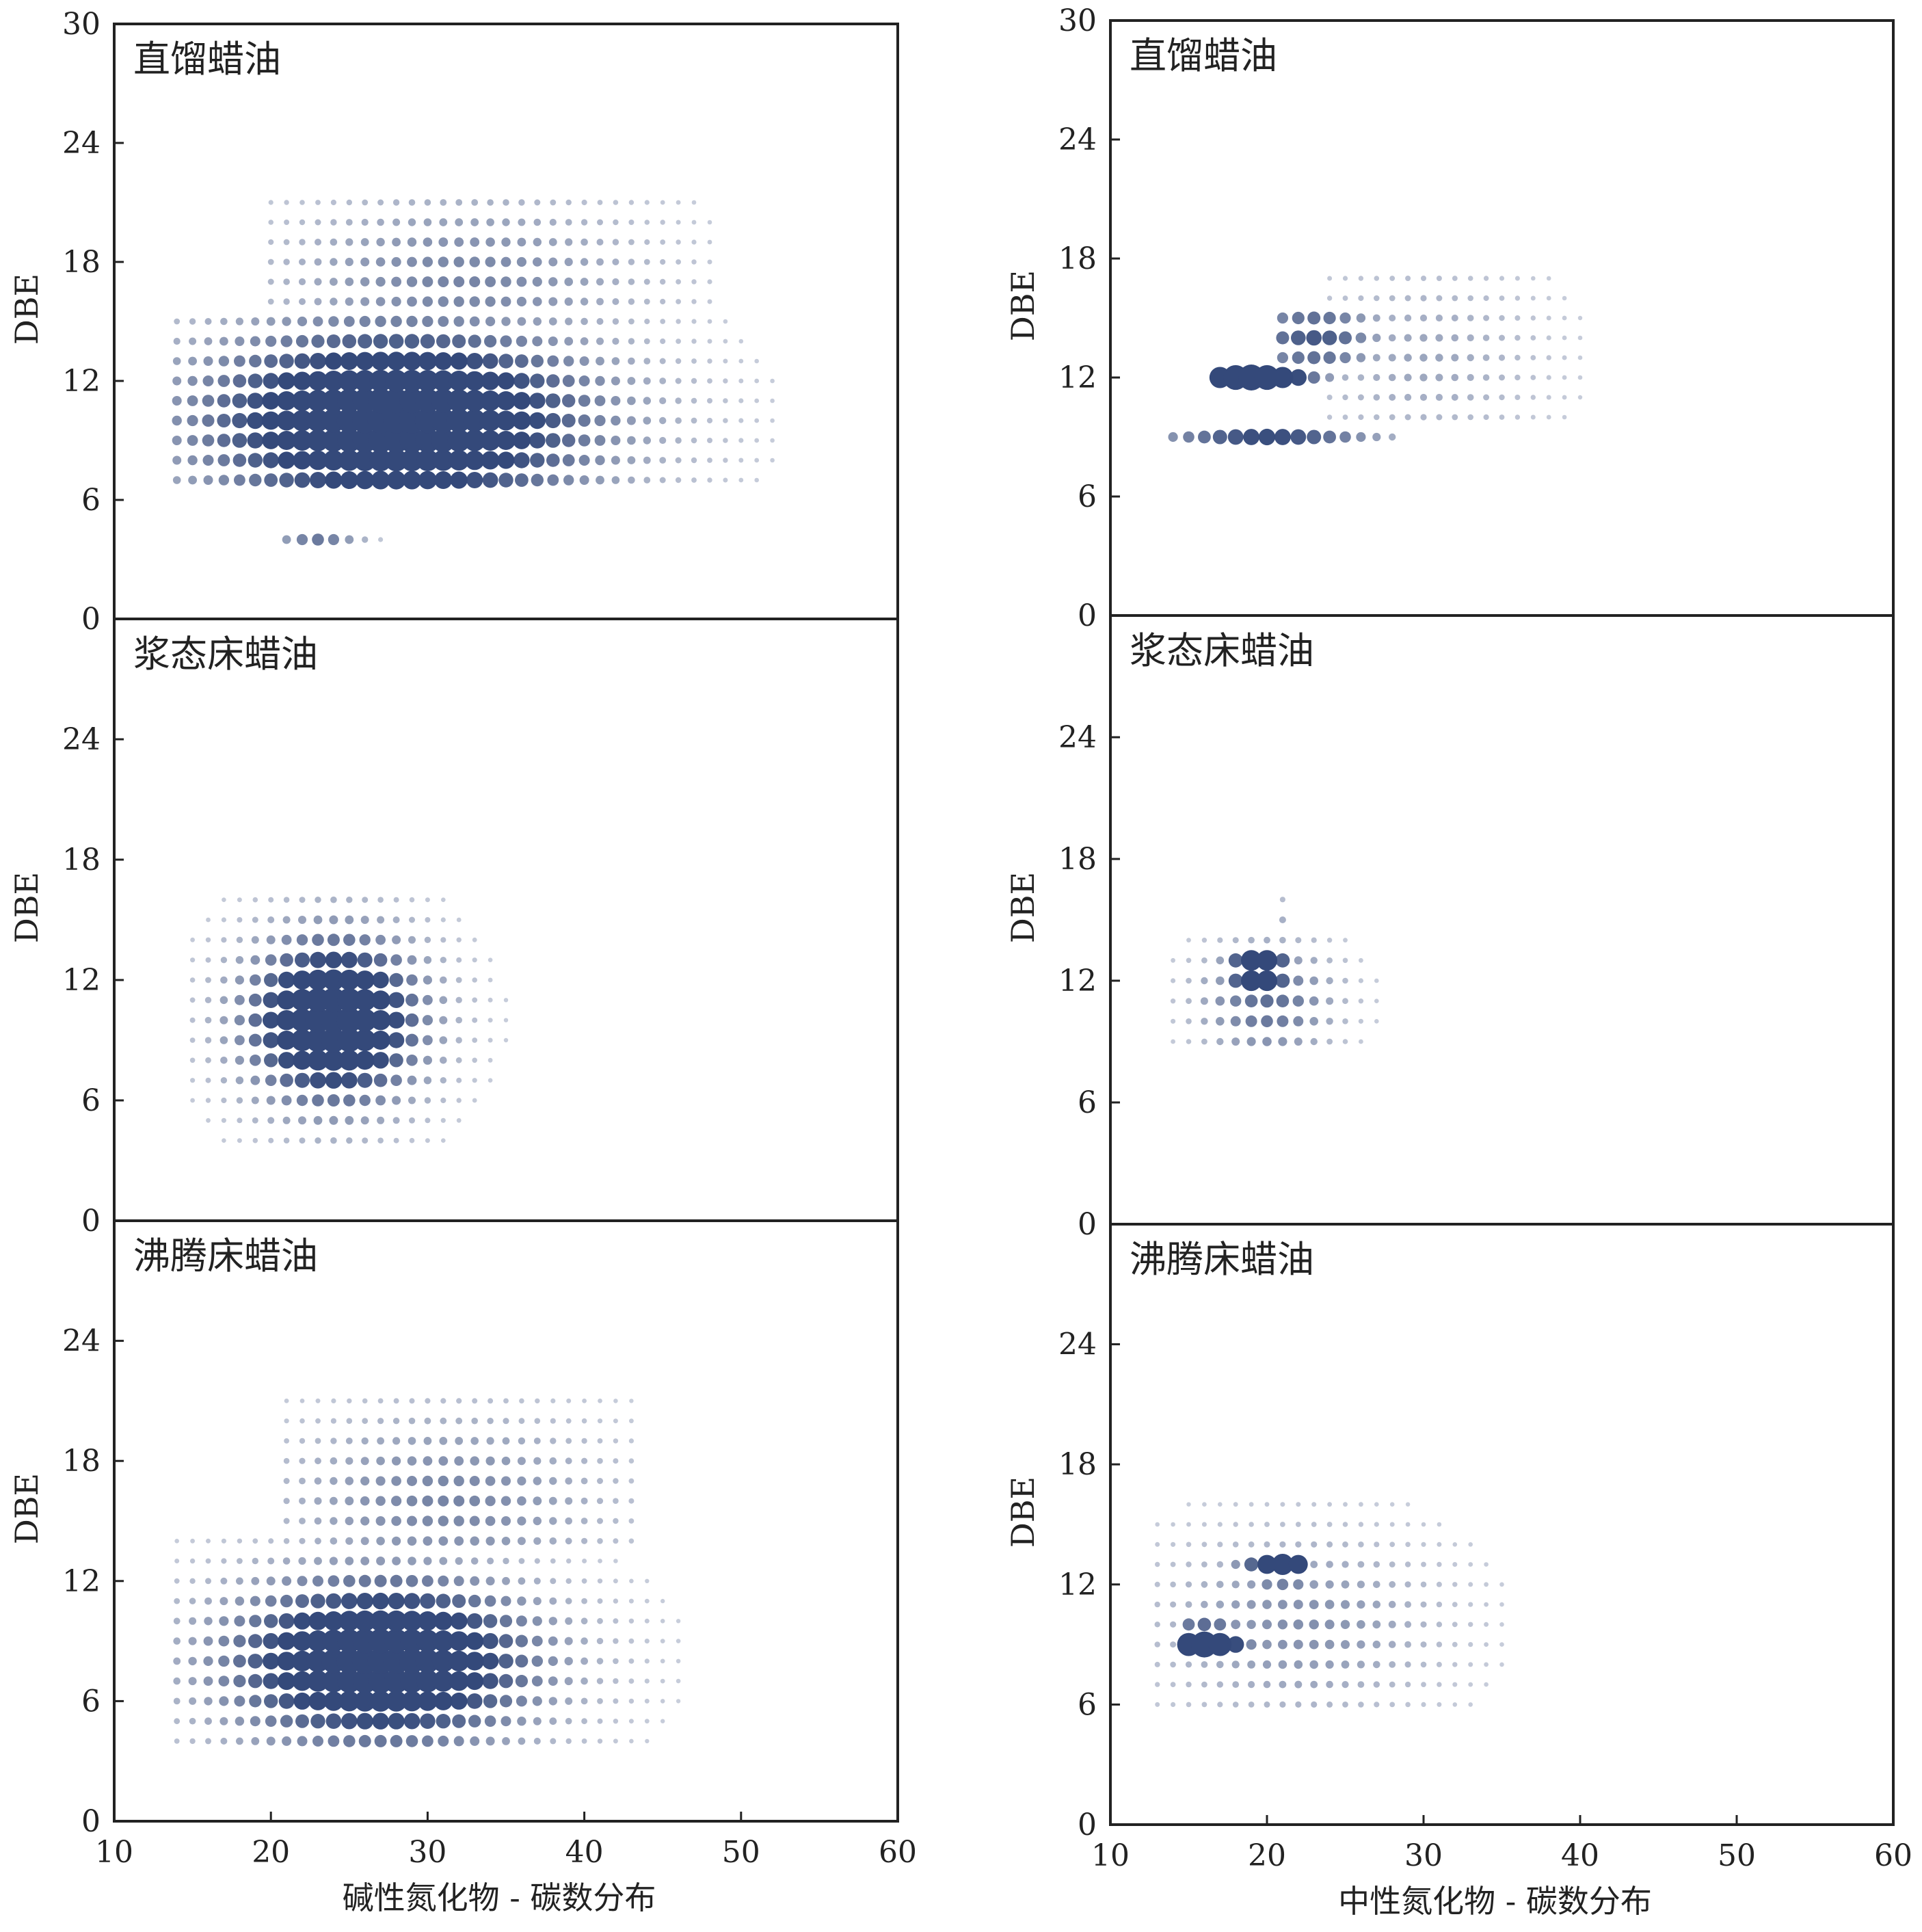 Image resolution: width=1922 pixels, height=1932 pixels. Describe the element at coordinates (584, 1852) in the screenshot. I see `x-tick-label: 40` at that location.